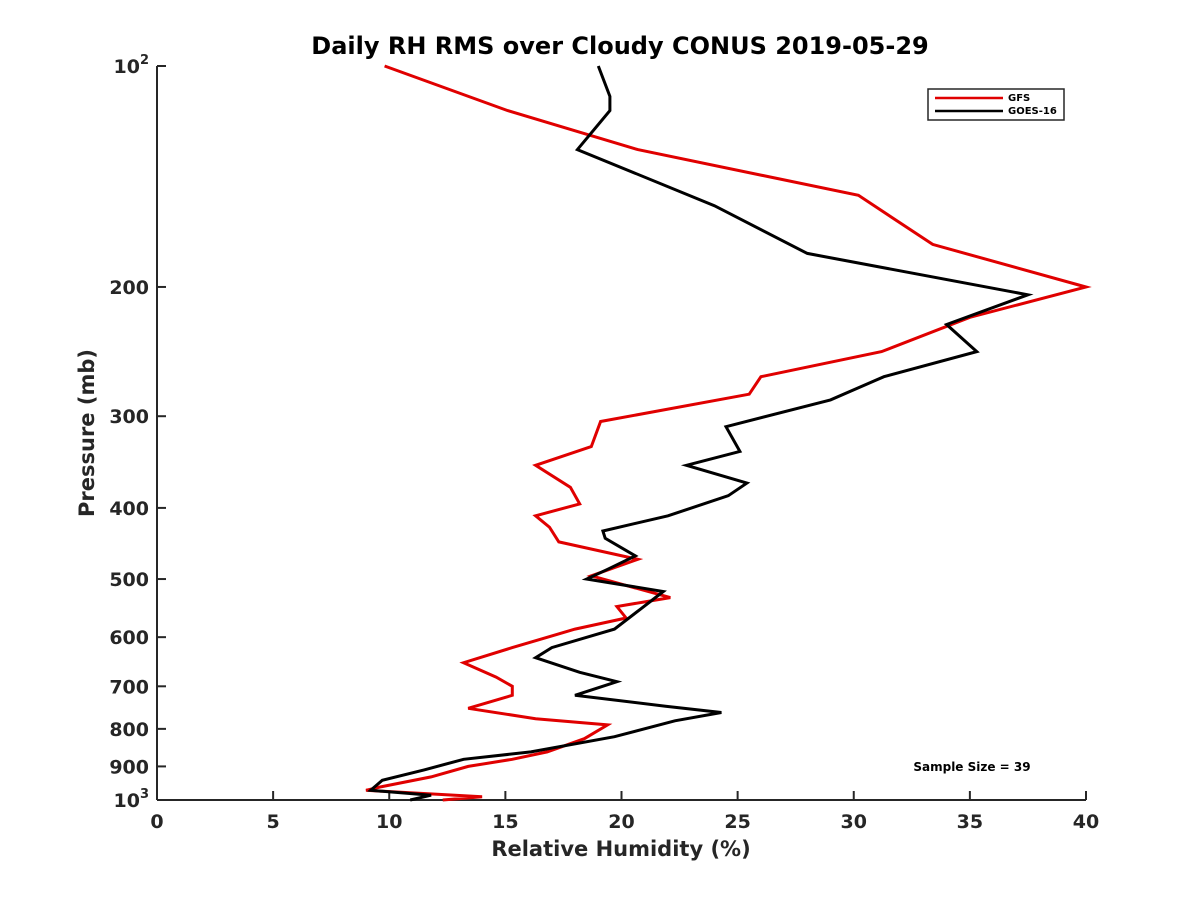  What do you see at coordinates (129, 687) in the screenshot?
I see `y-tick-label: 700` at bounding box center [129, 687].